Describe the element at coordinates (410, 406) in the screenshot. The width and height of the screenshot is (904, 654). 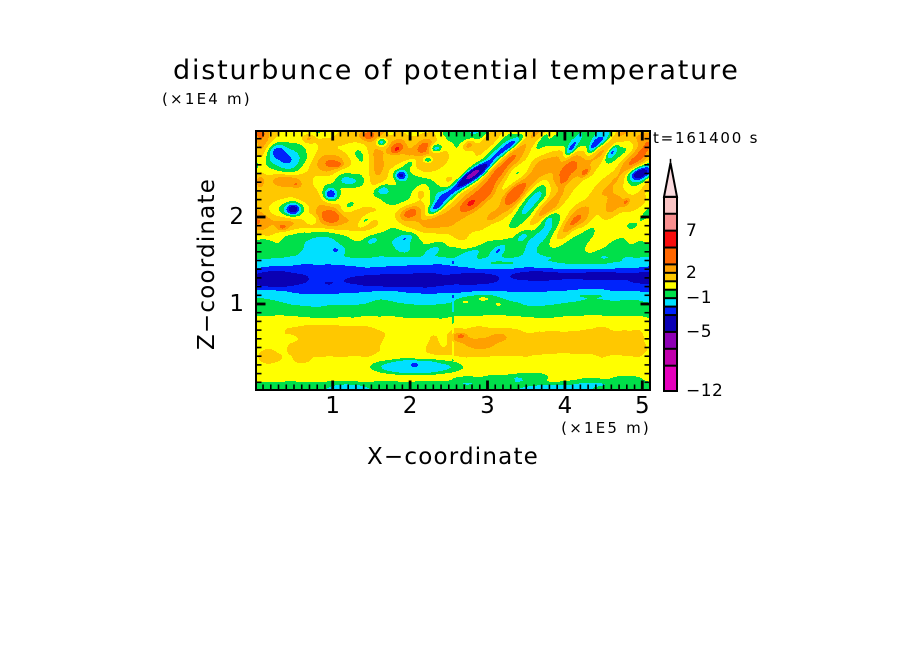
I see `x-tick-label: 2` at that location.